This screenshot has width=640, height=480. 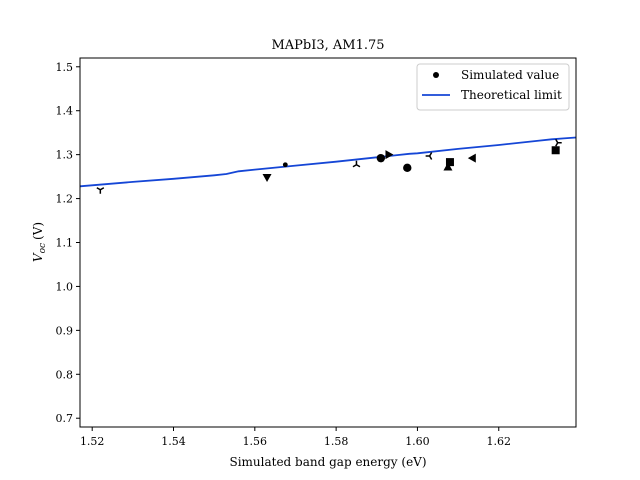 What do you see at coordinates (65, 67) in the screenshot?
I see `y-tick-label: 1.5` at bounding box center [65, 67].